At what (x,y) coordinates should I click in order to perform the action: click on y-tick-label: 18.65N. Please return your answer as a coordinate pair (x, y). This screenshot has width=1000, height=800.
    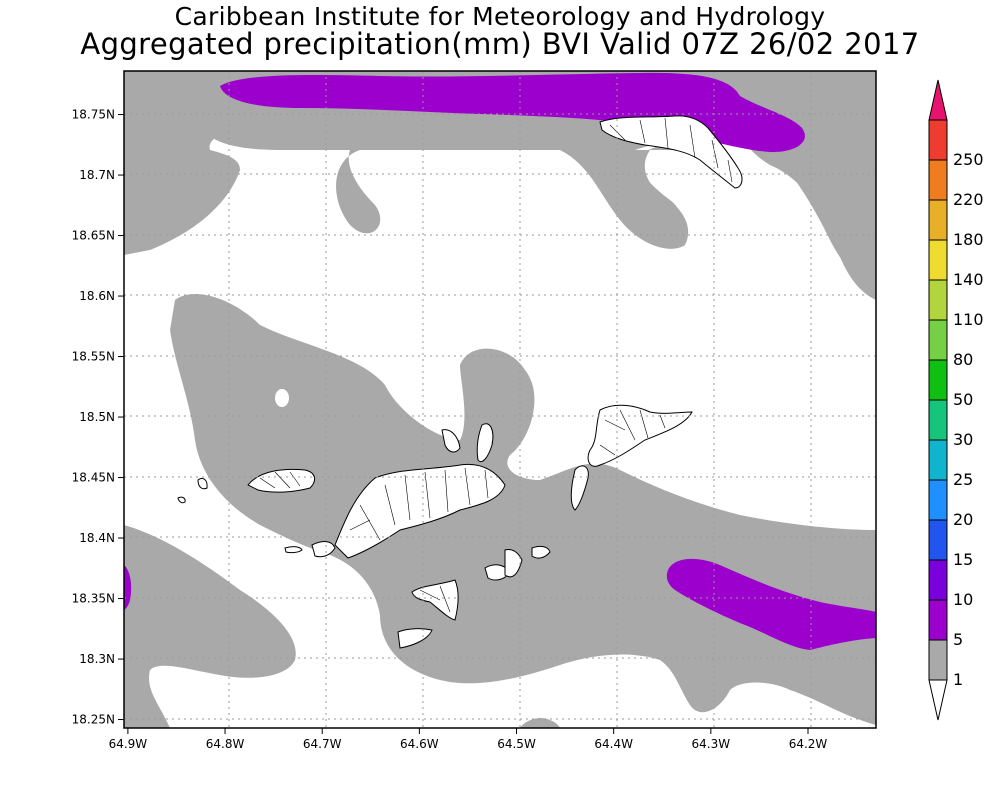
    Looking at the image, I should click on (93, 236).